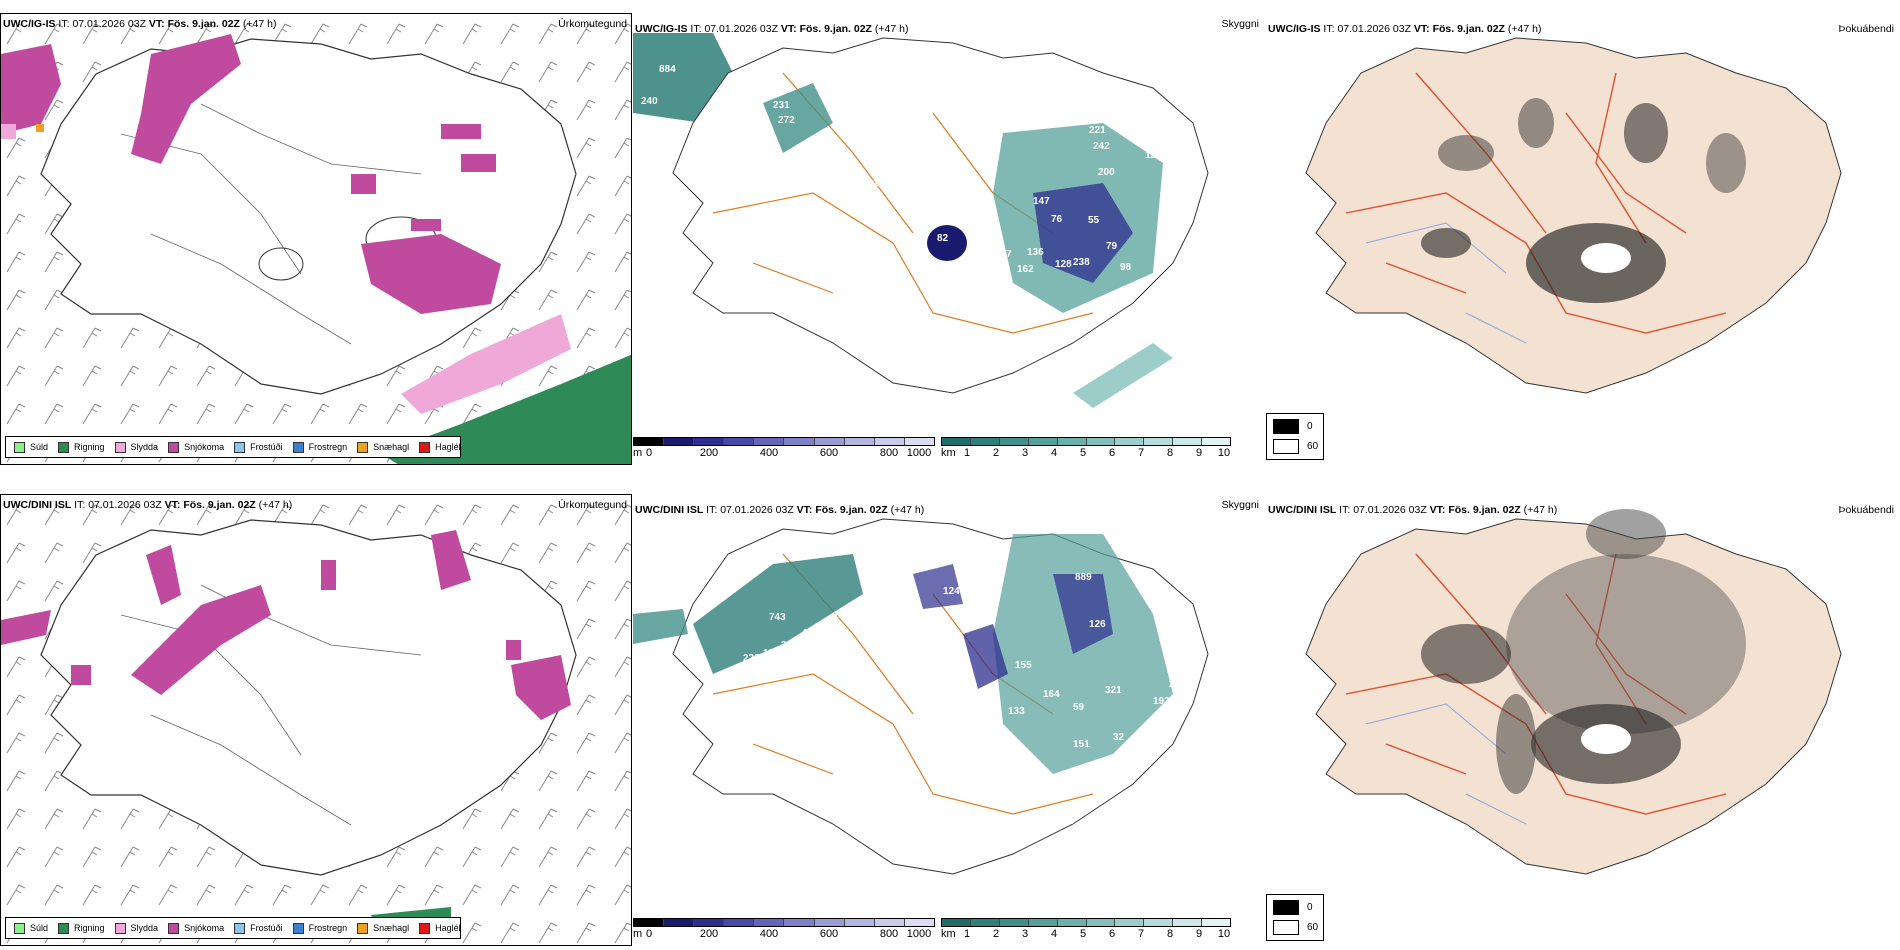  Describe the element at coordinates (951, 591) in the screenshot. I see `peak-label: 124` at that location.